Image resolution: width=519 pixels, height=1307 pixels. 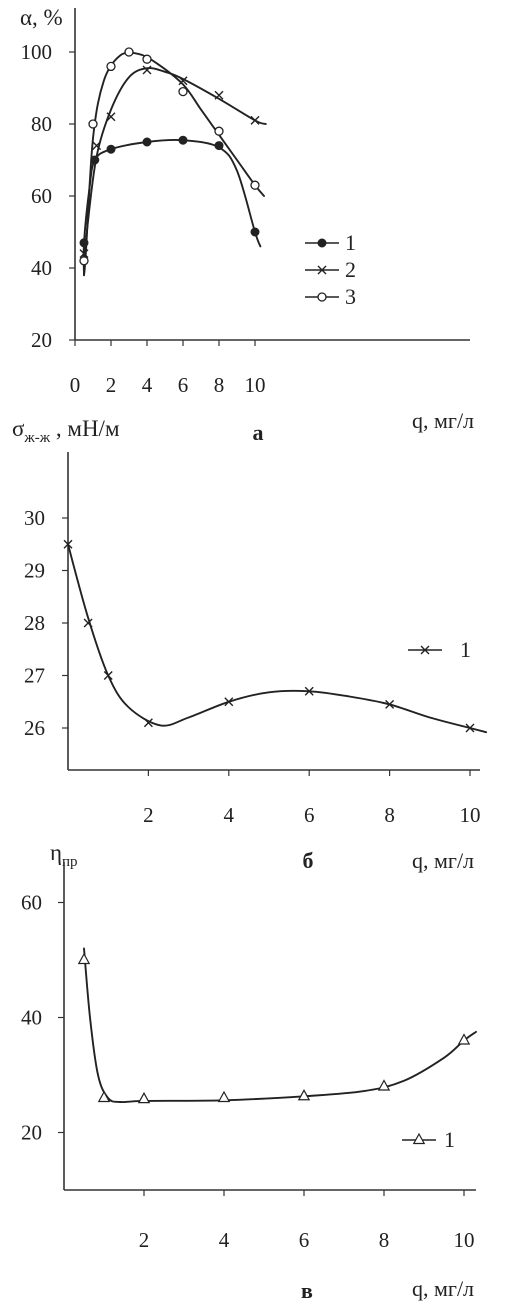 I want to click on panel-label: а, so click(x=258, y=432).